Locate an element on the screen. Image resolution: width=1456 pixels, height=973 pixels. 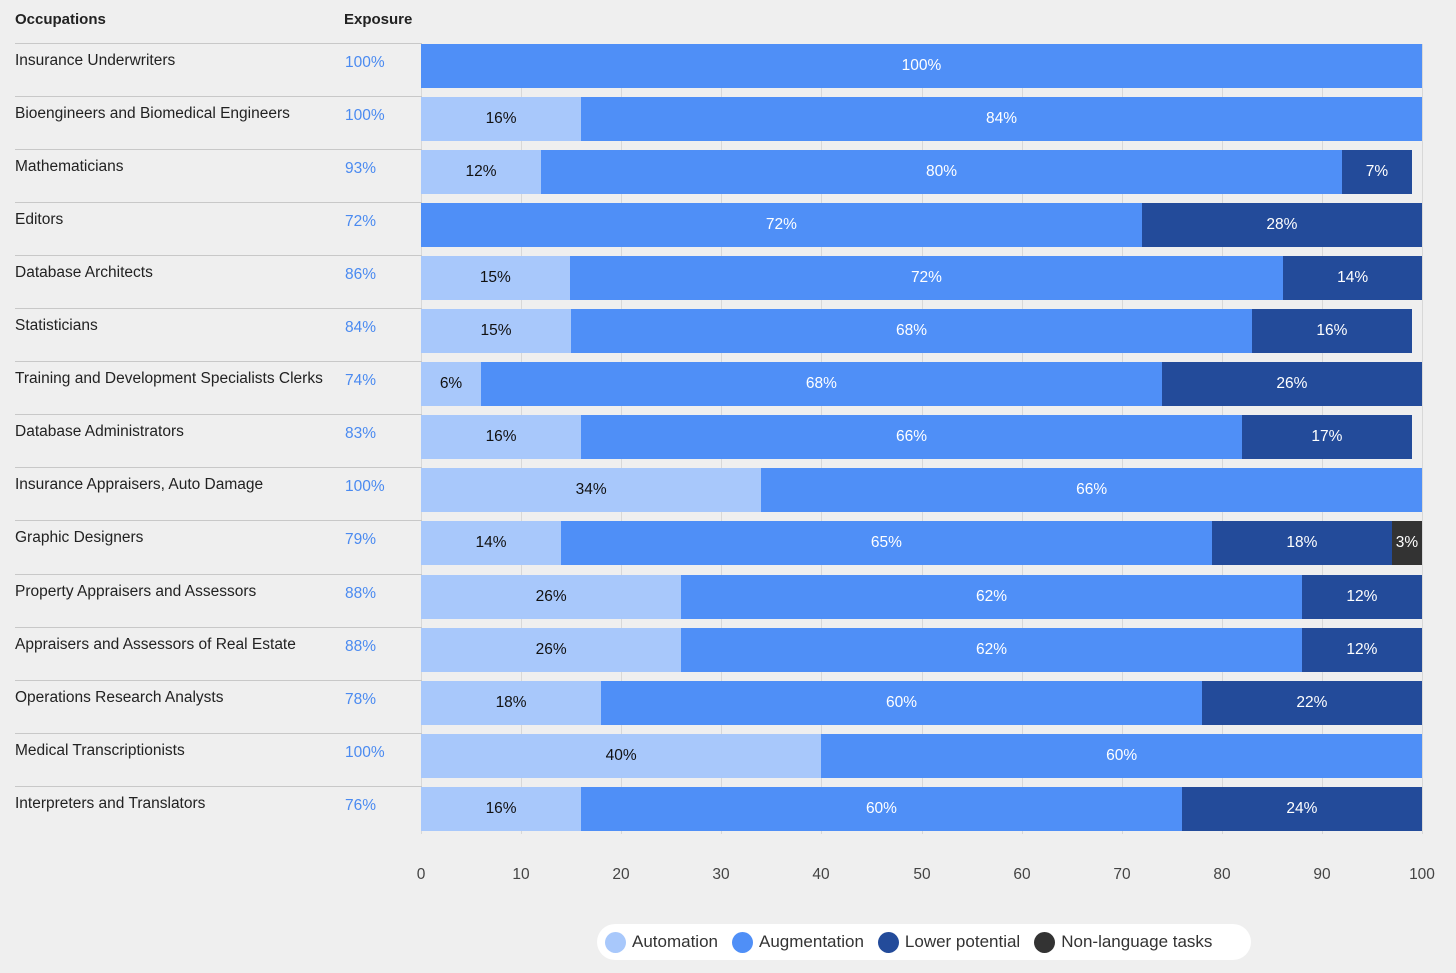
stacked-bar: 16% 60% 24% is located at coordinates (921, 809).